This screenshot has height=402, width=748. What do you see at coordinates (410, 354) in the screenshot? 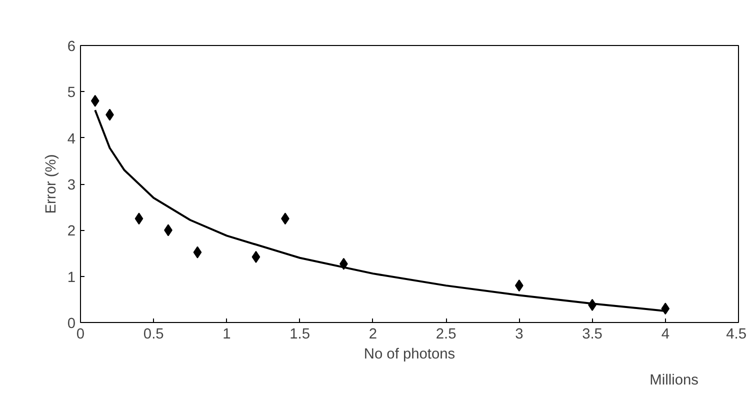
I see `x-axis-title: No of photons` at bounding box center [410, 354].